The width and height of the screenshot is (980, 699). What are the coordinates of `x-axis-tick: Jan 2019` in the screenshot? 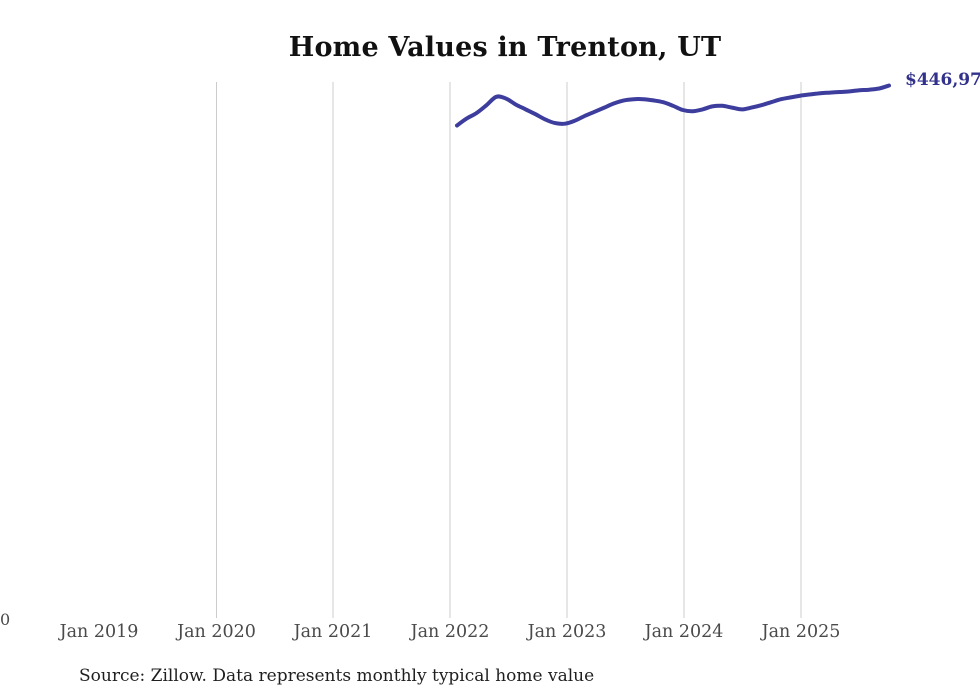 It's located at (99, 632).